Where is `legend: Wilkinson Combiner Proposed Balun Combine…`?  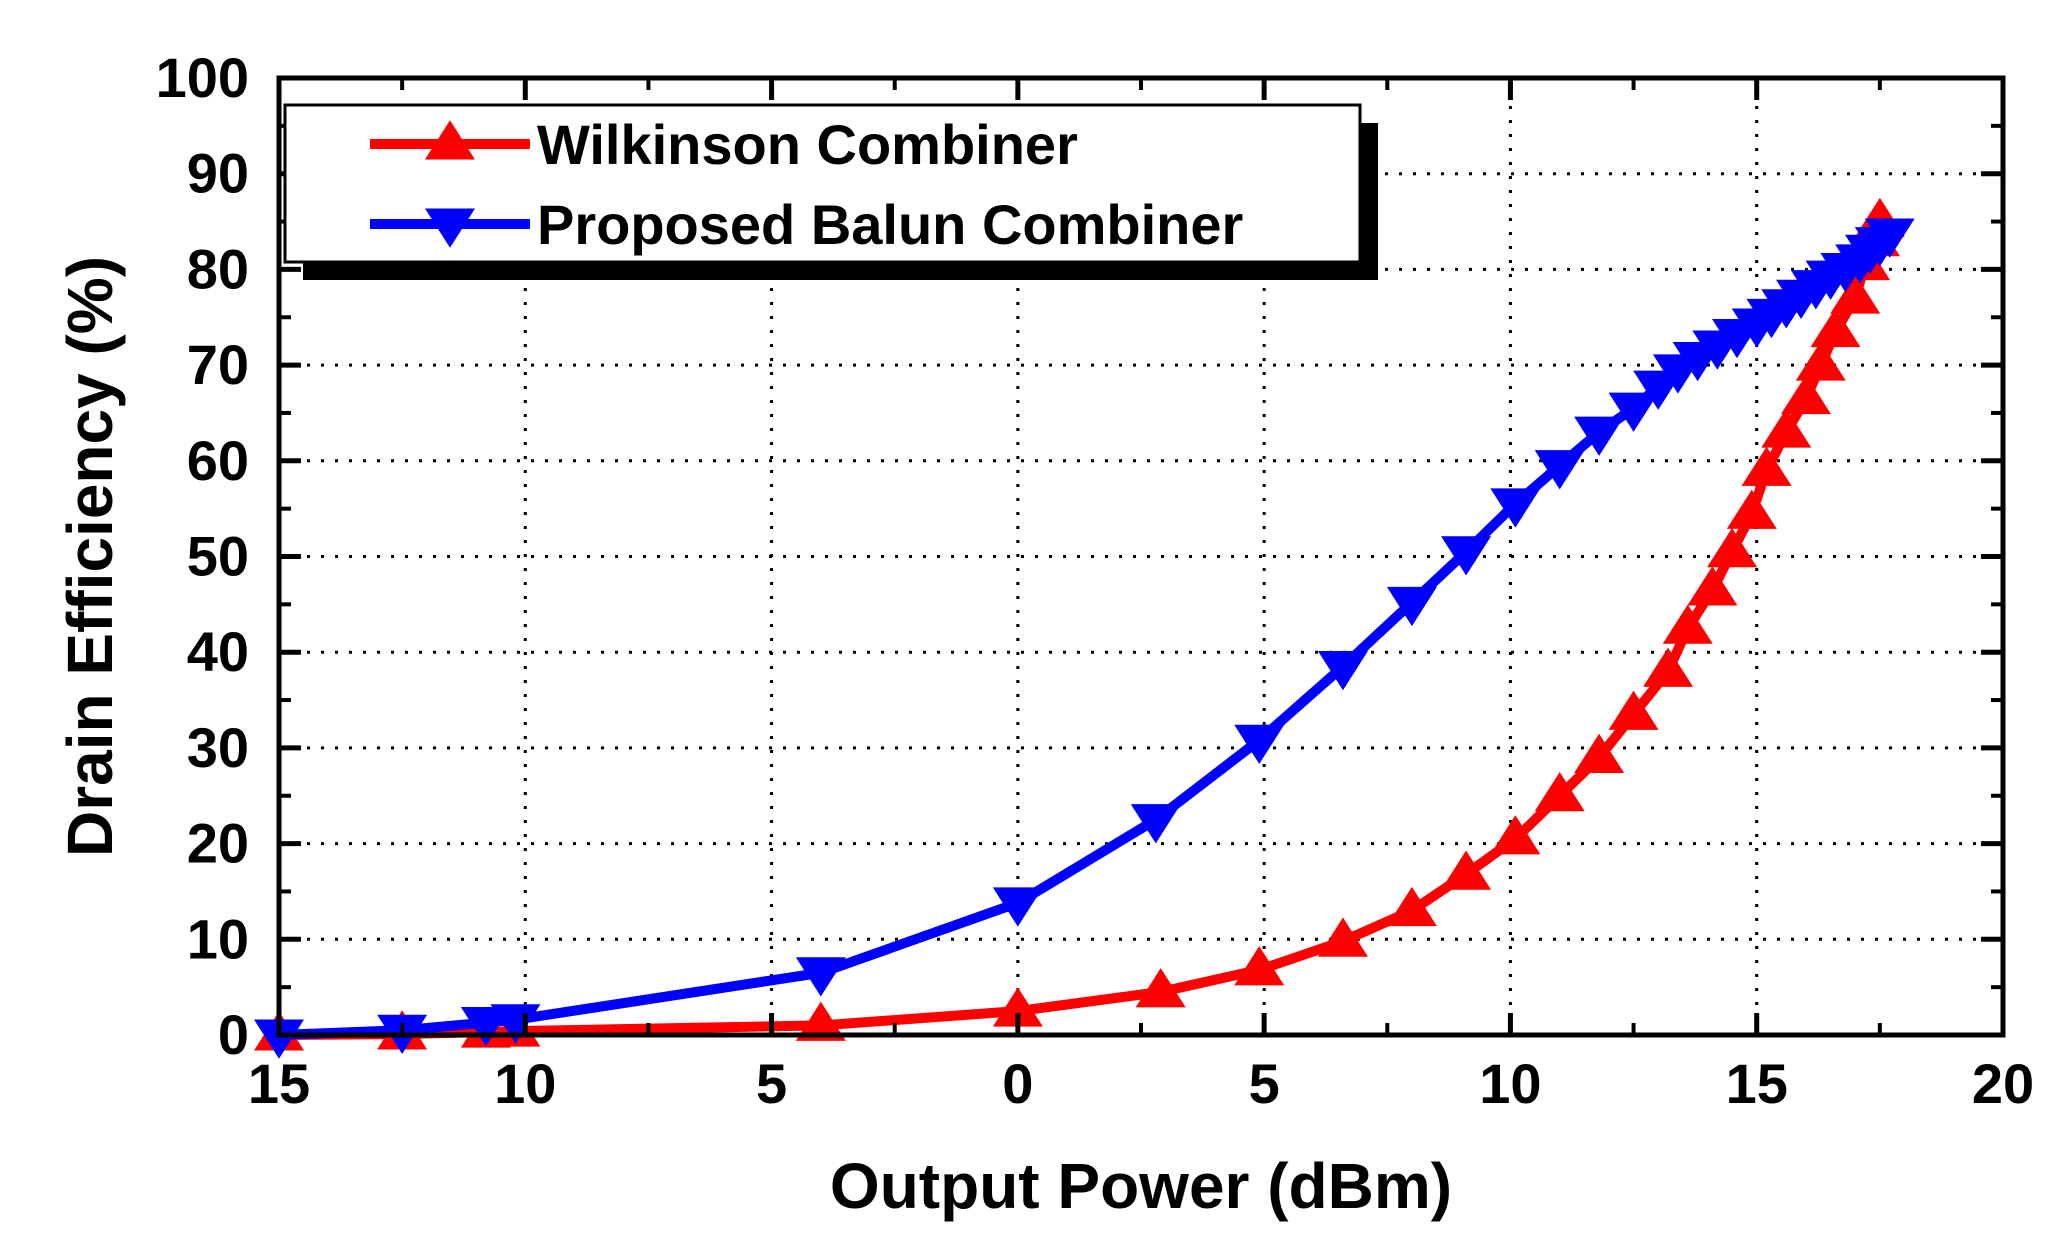 legend: Wilkinson Combiner Proposed Balun Combine… is located at coordinates (830, 191).